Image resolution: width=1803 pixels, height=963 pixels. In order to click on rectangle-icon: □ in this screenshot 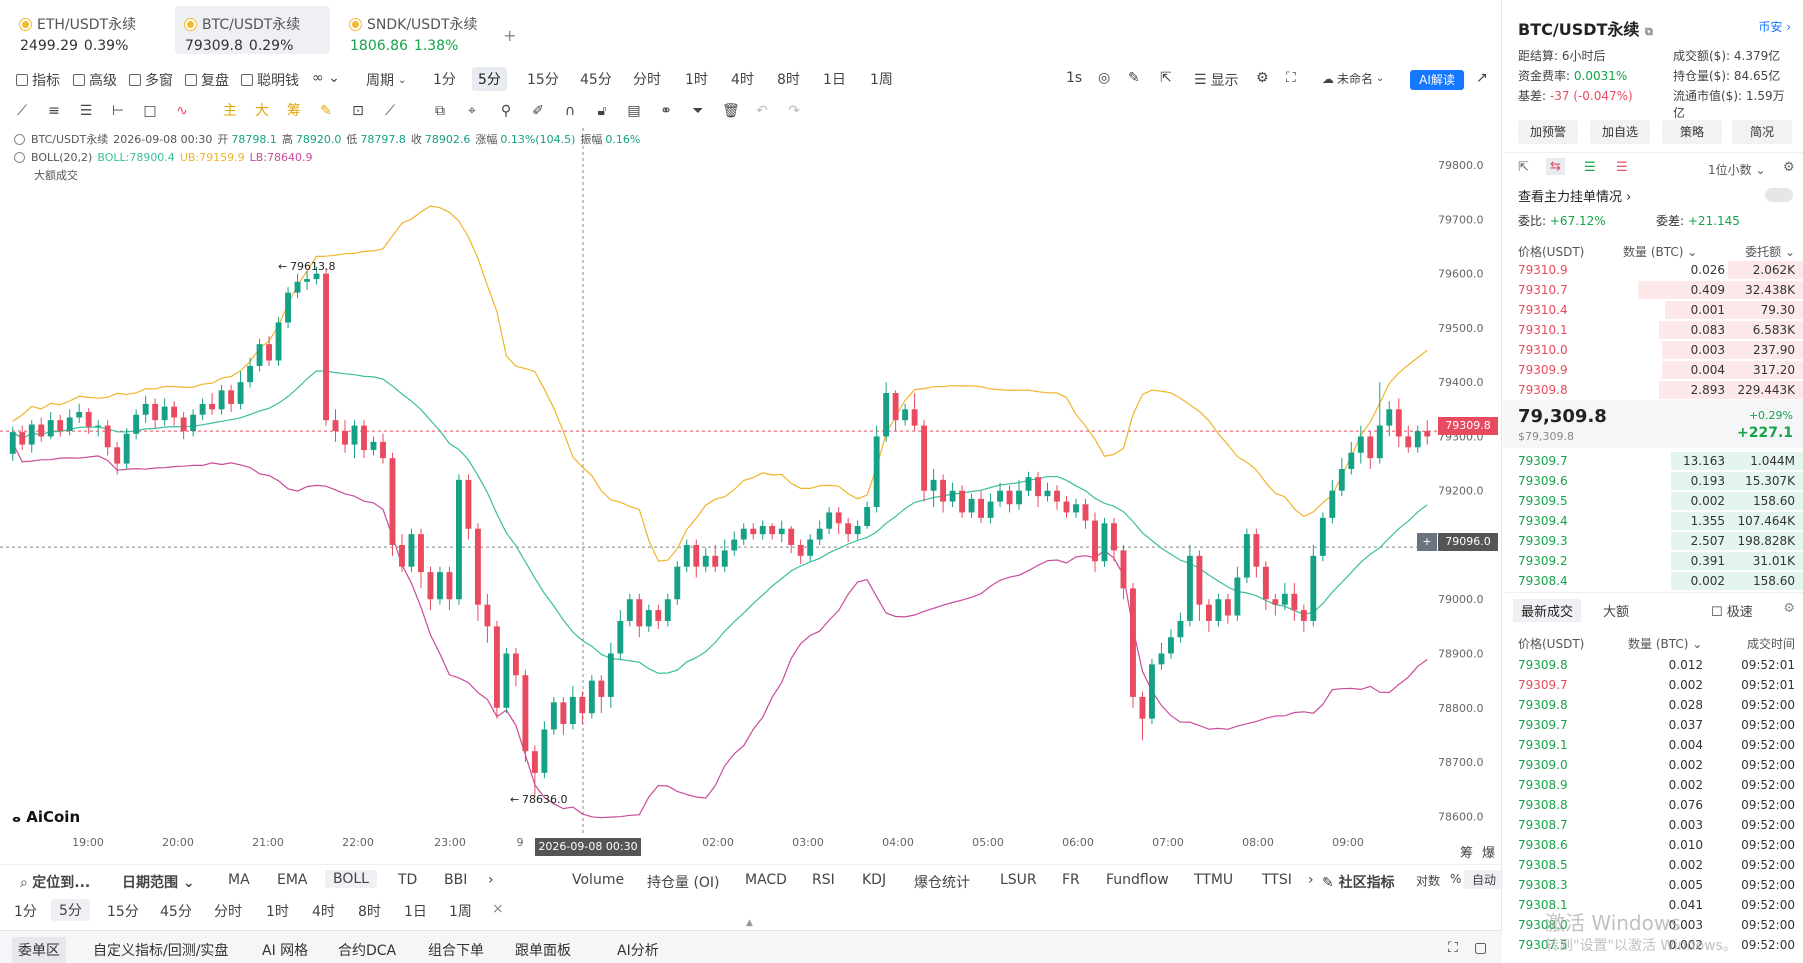, I will do `click(150, 111)`.